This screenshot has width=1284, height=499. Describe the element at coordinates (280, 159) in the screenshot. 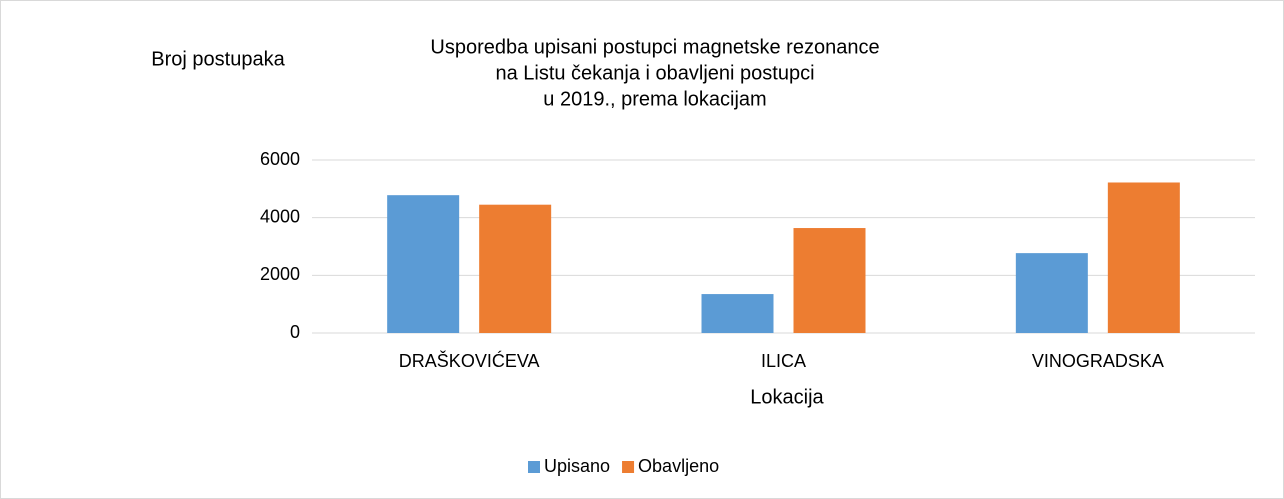

I see `y-tick-label: 6000` at that location.